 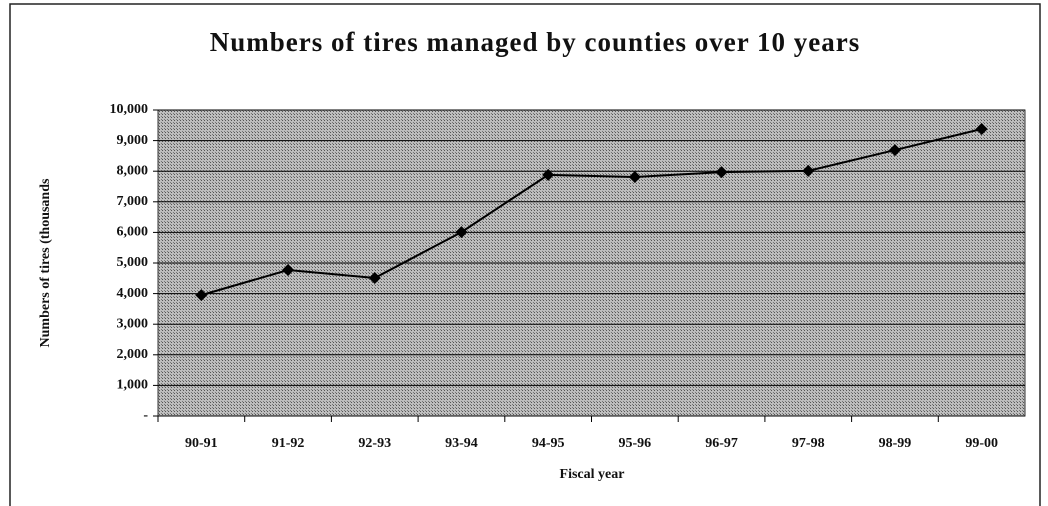 I want to click on x-tick-label: 98-99, so click(x=895, y=443).